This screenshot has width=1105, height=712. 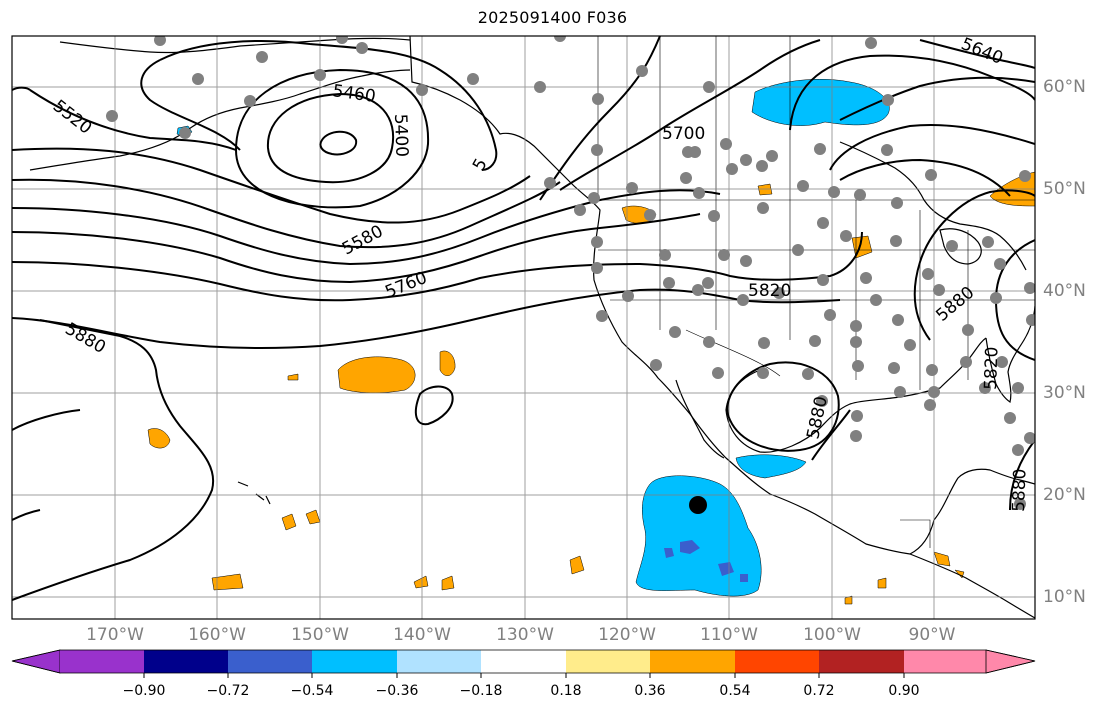 I want to click on longitude-label: 150°W, so click(x=320, y=635).